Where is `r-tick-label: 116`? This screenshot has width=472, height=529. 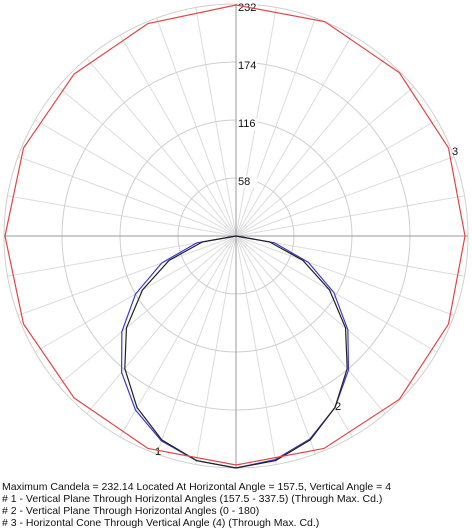
r-tick-label: 116 is located at coordinates (247, 124).